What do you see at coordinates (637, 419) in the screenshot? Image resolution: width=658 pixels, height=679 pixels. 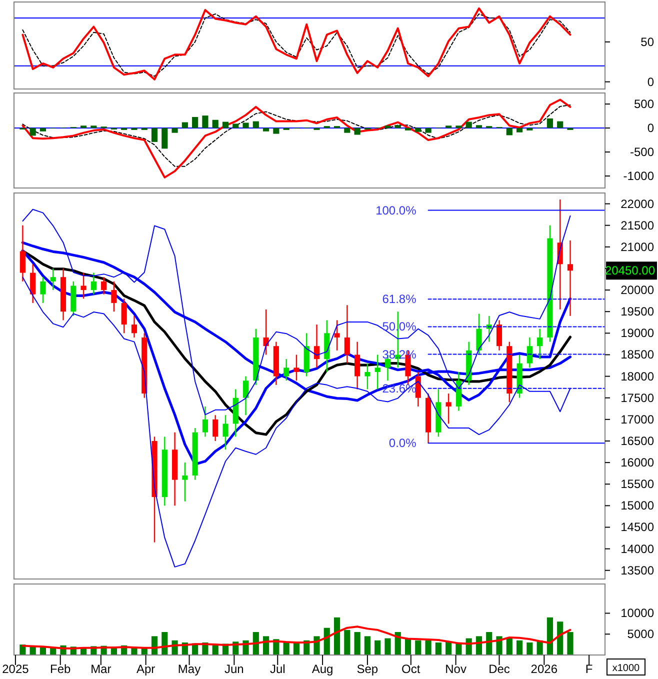 I see `y-tick-label: 17000` at bounding box center [637, 419].